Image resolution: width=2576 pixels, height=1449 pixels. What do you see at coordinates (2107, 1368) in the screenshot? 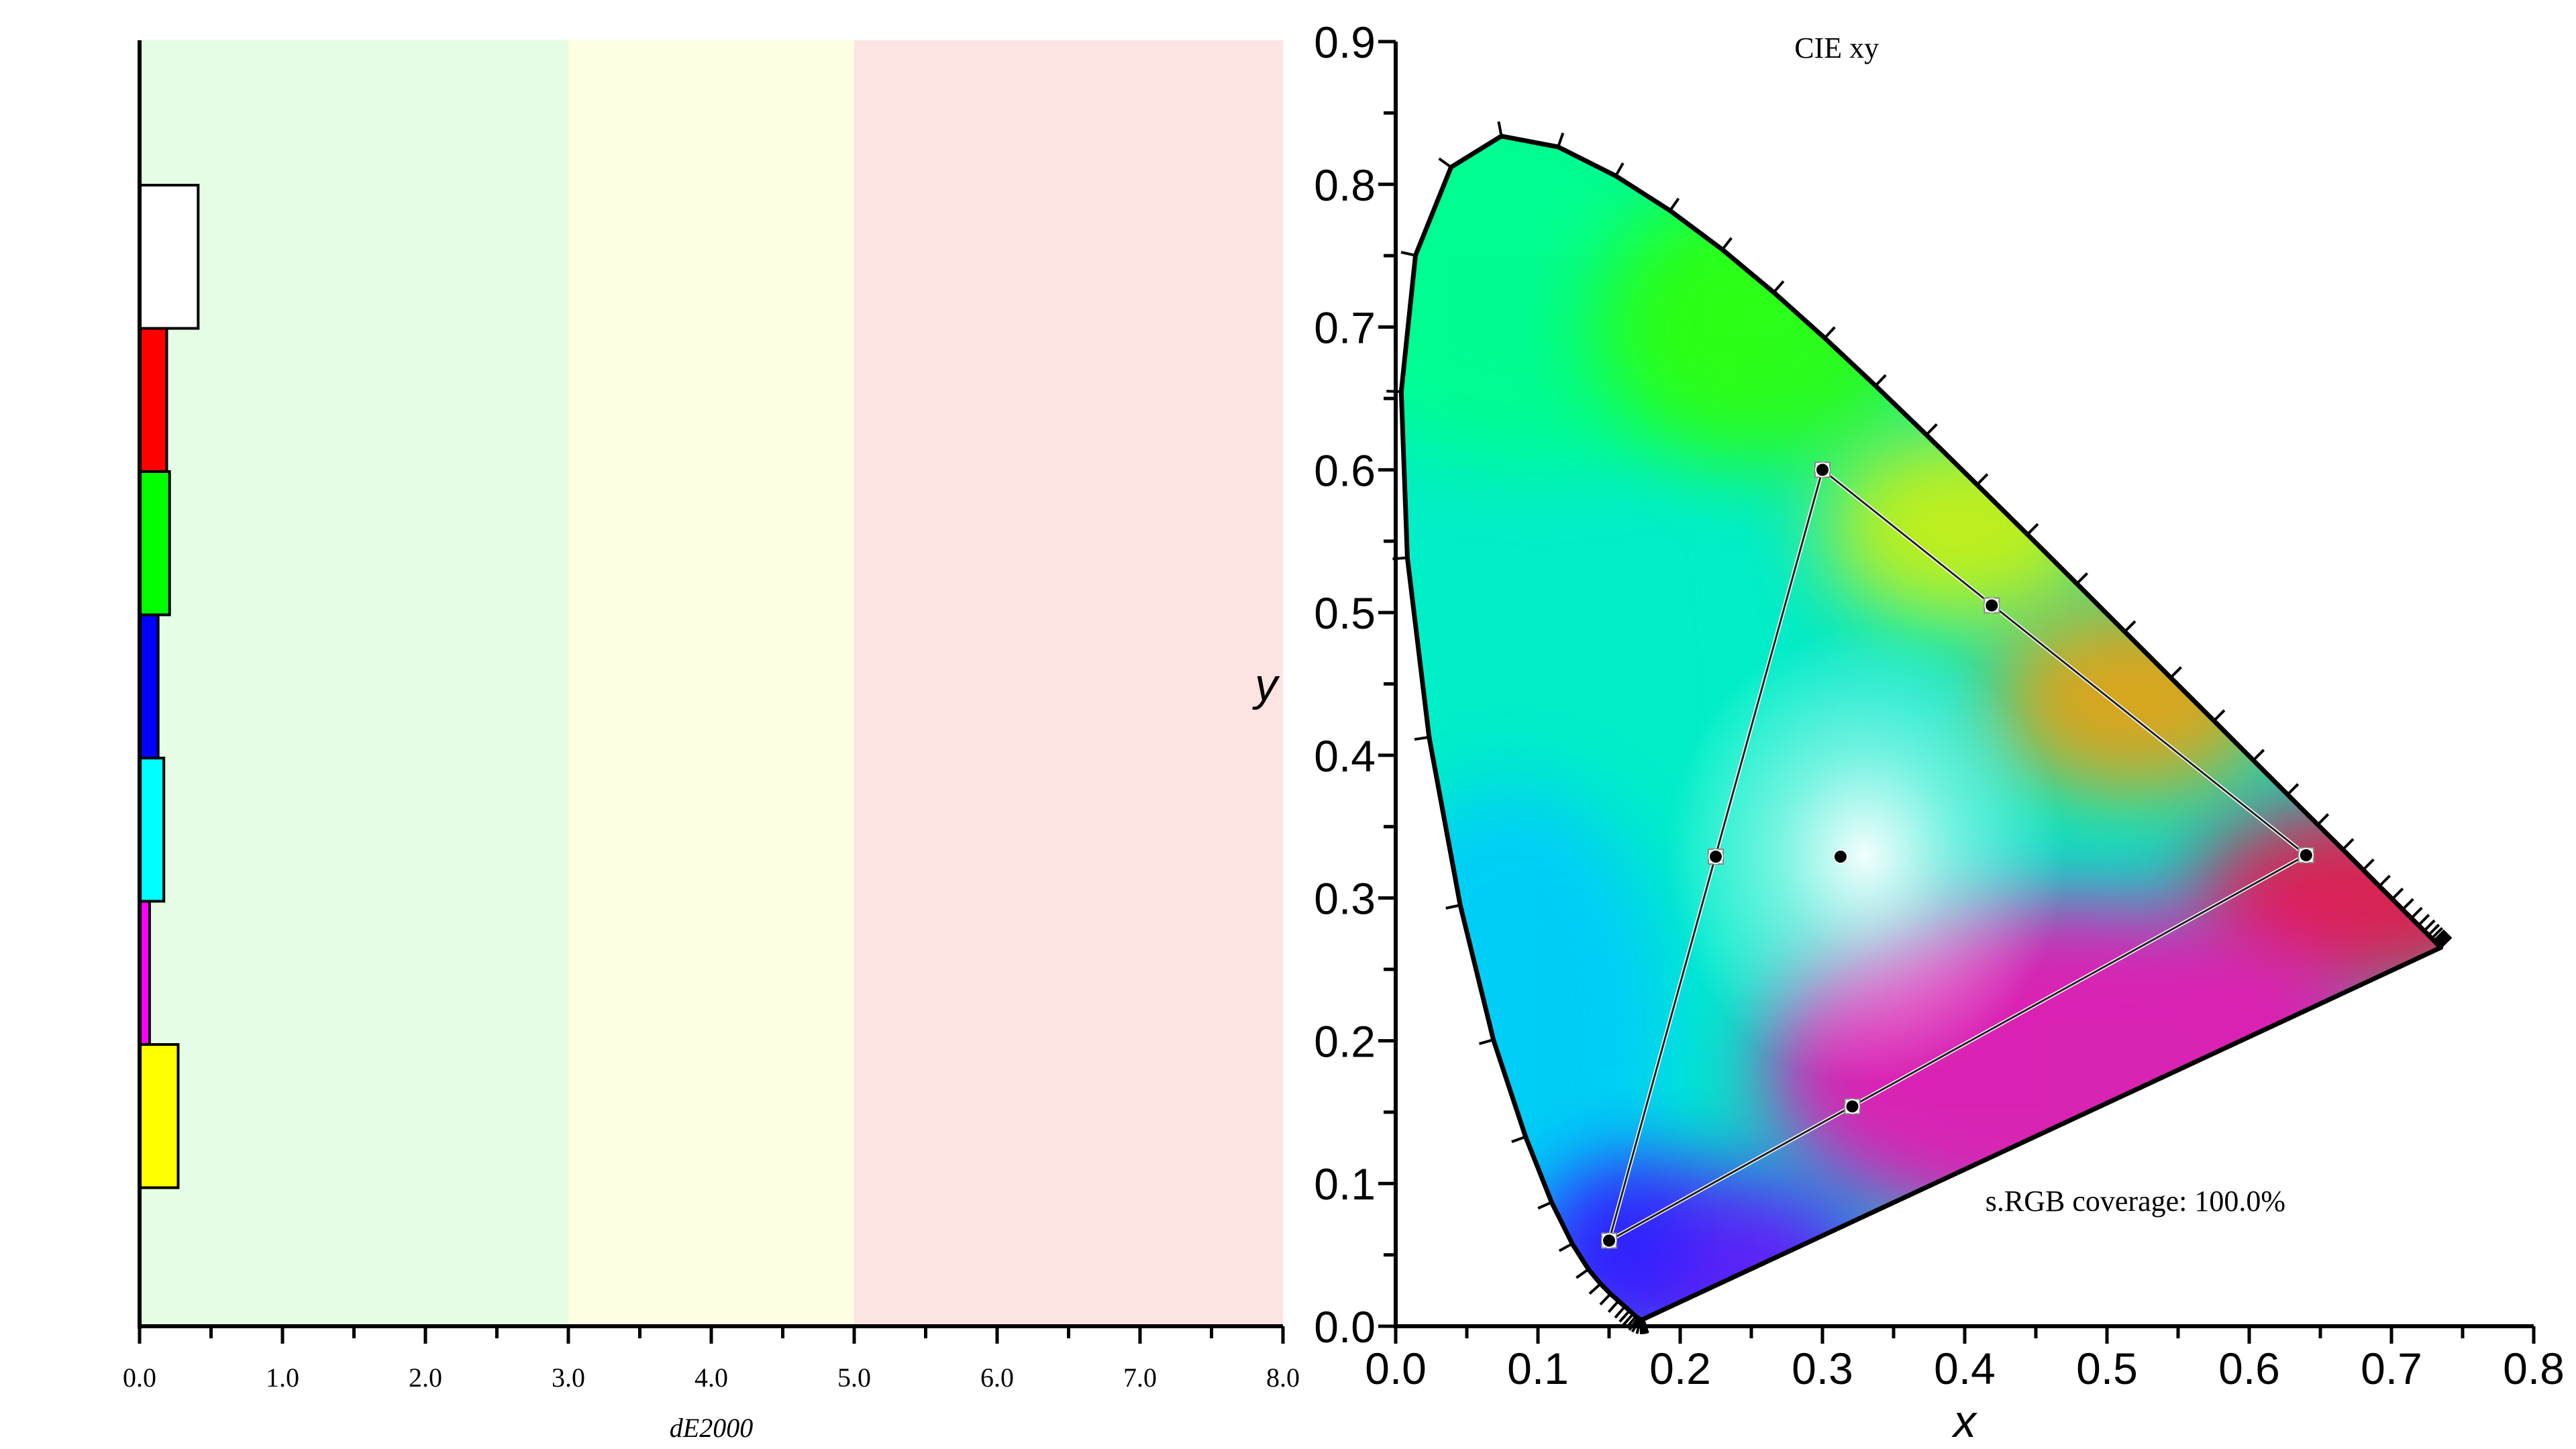
I see `cie-x-tick-label: 0.5` at bounding box center [2107, 1368].